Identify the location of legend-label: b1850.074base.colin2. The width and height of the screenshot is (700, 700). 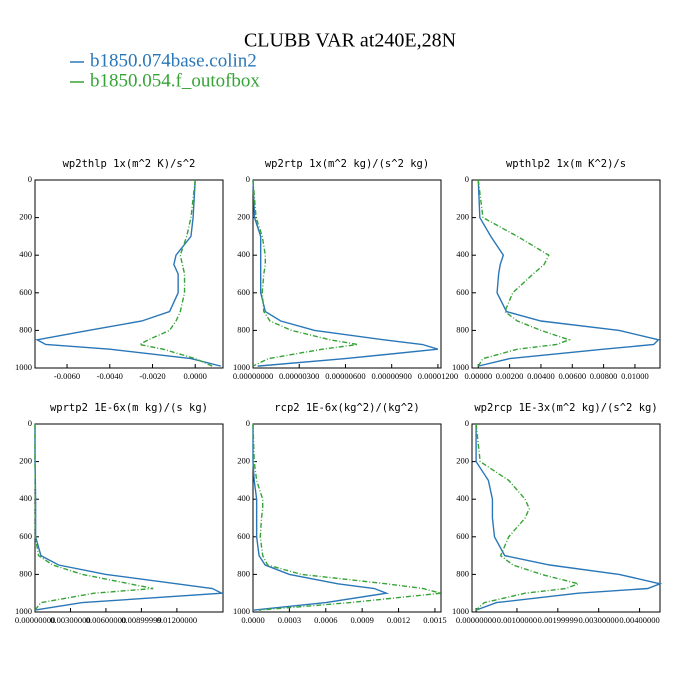
(173, 60).